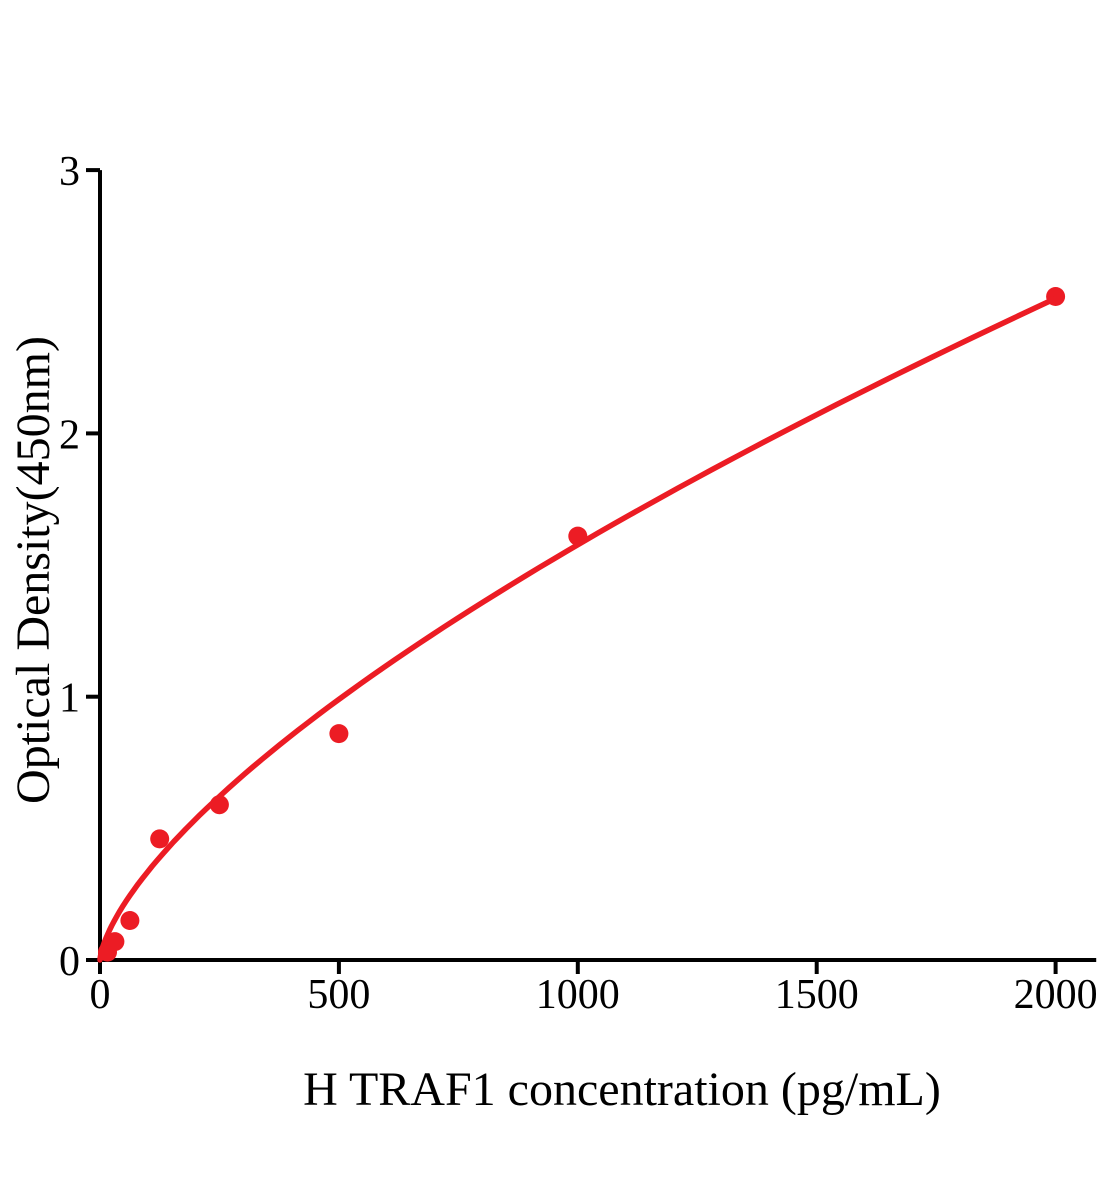  Describe the element at coordinates (578, 995) in the screenshot. I see `x-tick-label: 1000` at that location.